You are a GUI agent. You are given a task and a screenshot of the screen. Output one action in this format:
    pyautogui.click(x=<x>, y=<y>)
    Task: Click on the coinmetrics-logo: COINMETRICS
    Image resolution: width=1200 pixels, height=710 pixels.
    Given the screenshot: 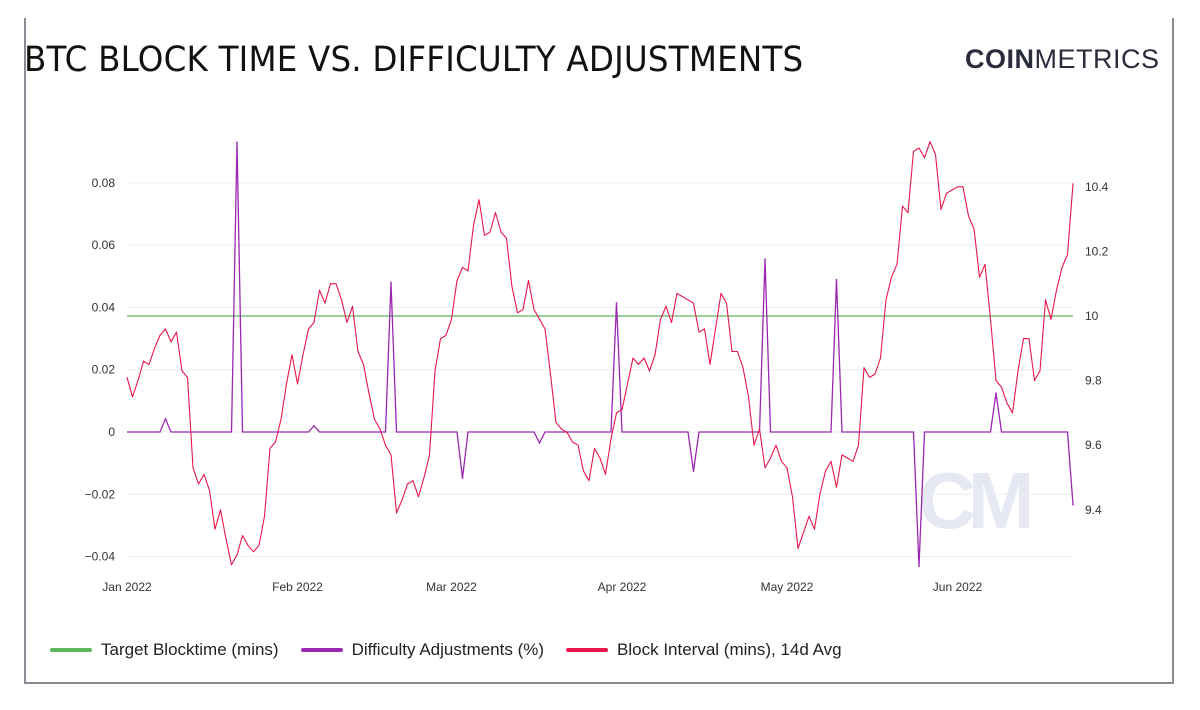 What is the action you would take?
    pyautogui.click(x=1062, y=59)
    